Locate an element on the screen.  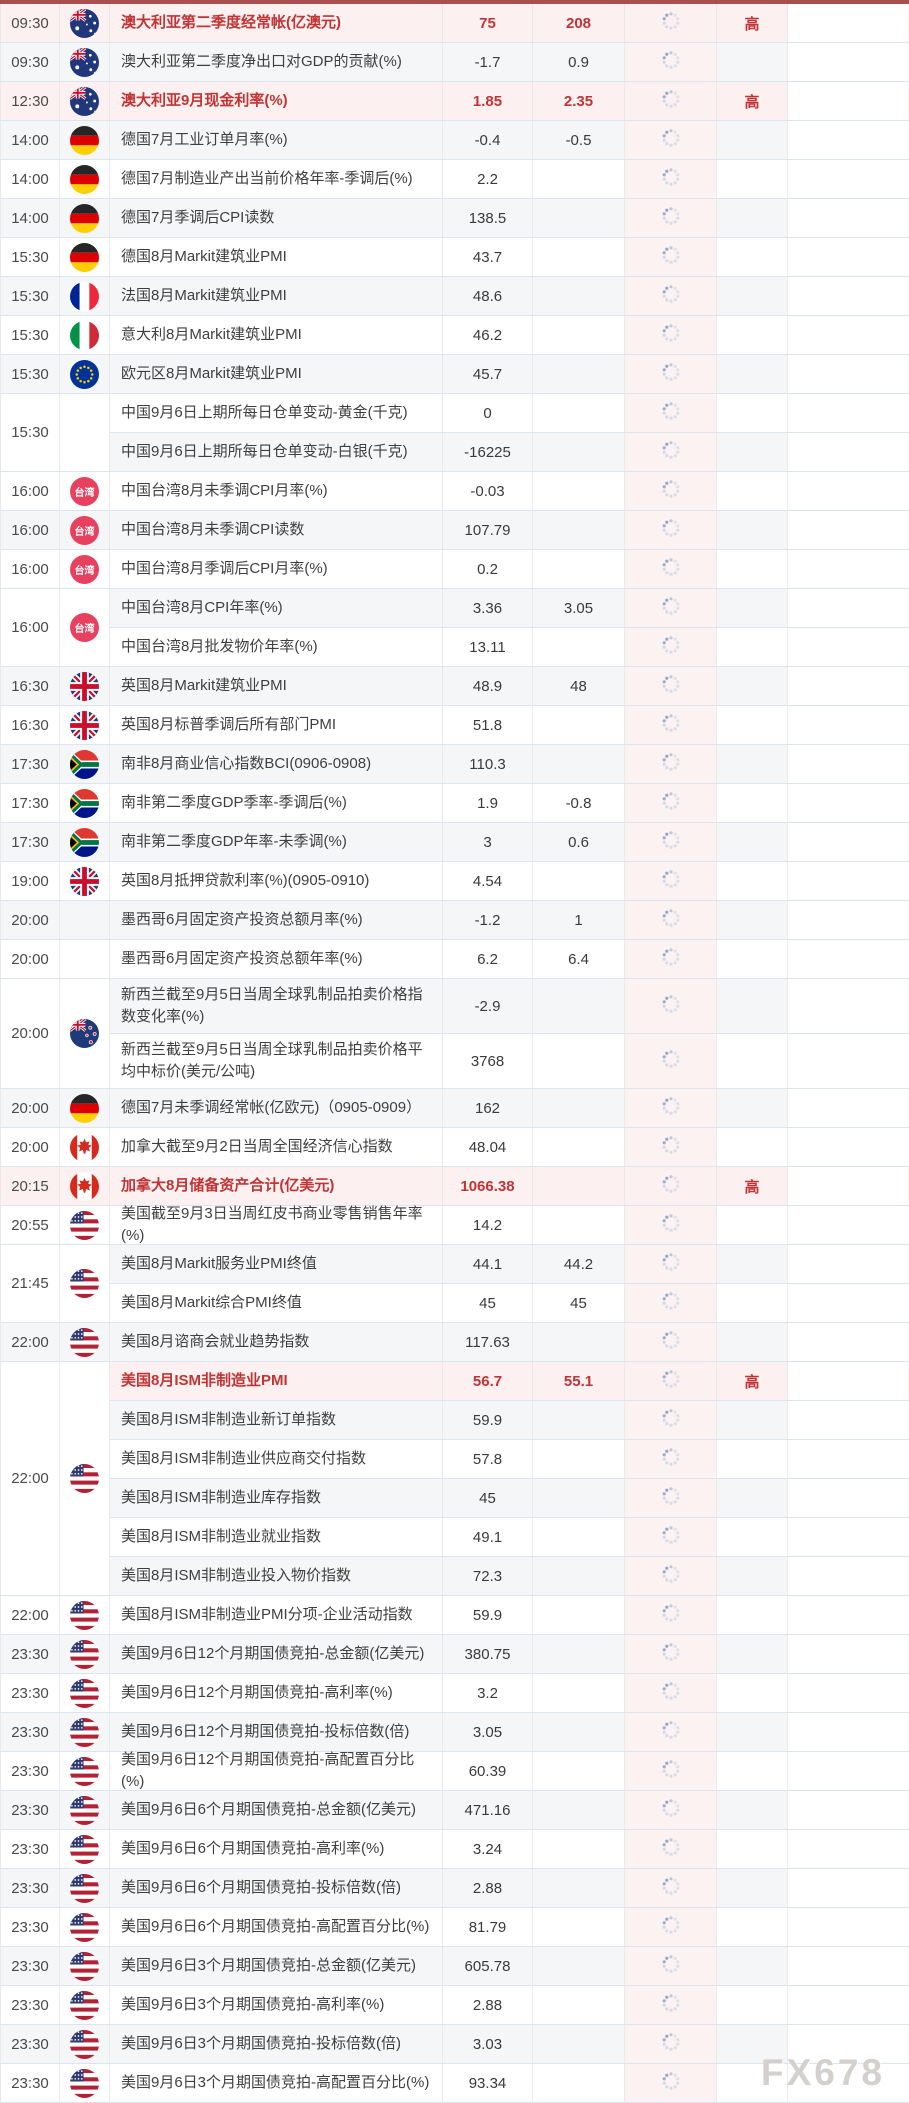
event-row: 加拿大8月储备资产合计(亿美元) 1066.38 高 is located at coordinates (509, 1186).